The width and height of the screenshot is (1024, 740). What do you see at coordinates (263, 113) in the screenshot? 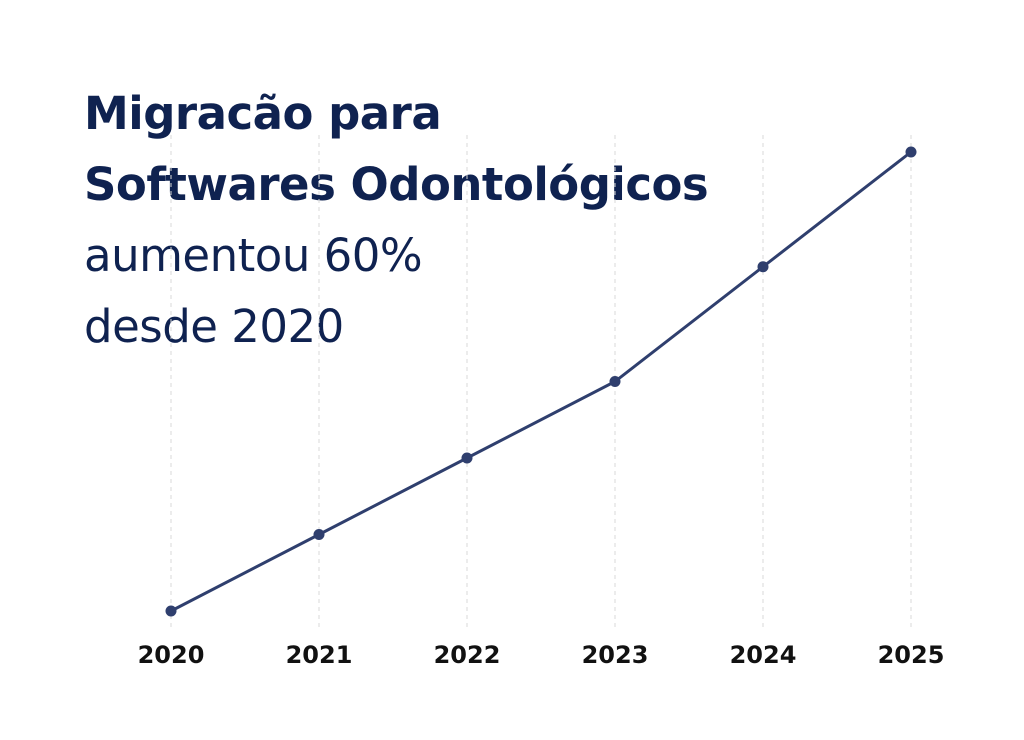
I see `title-line-1: Migracão para` at bounding box center [263, 113].